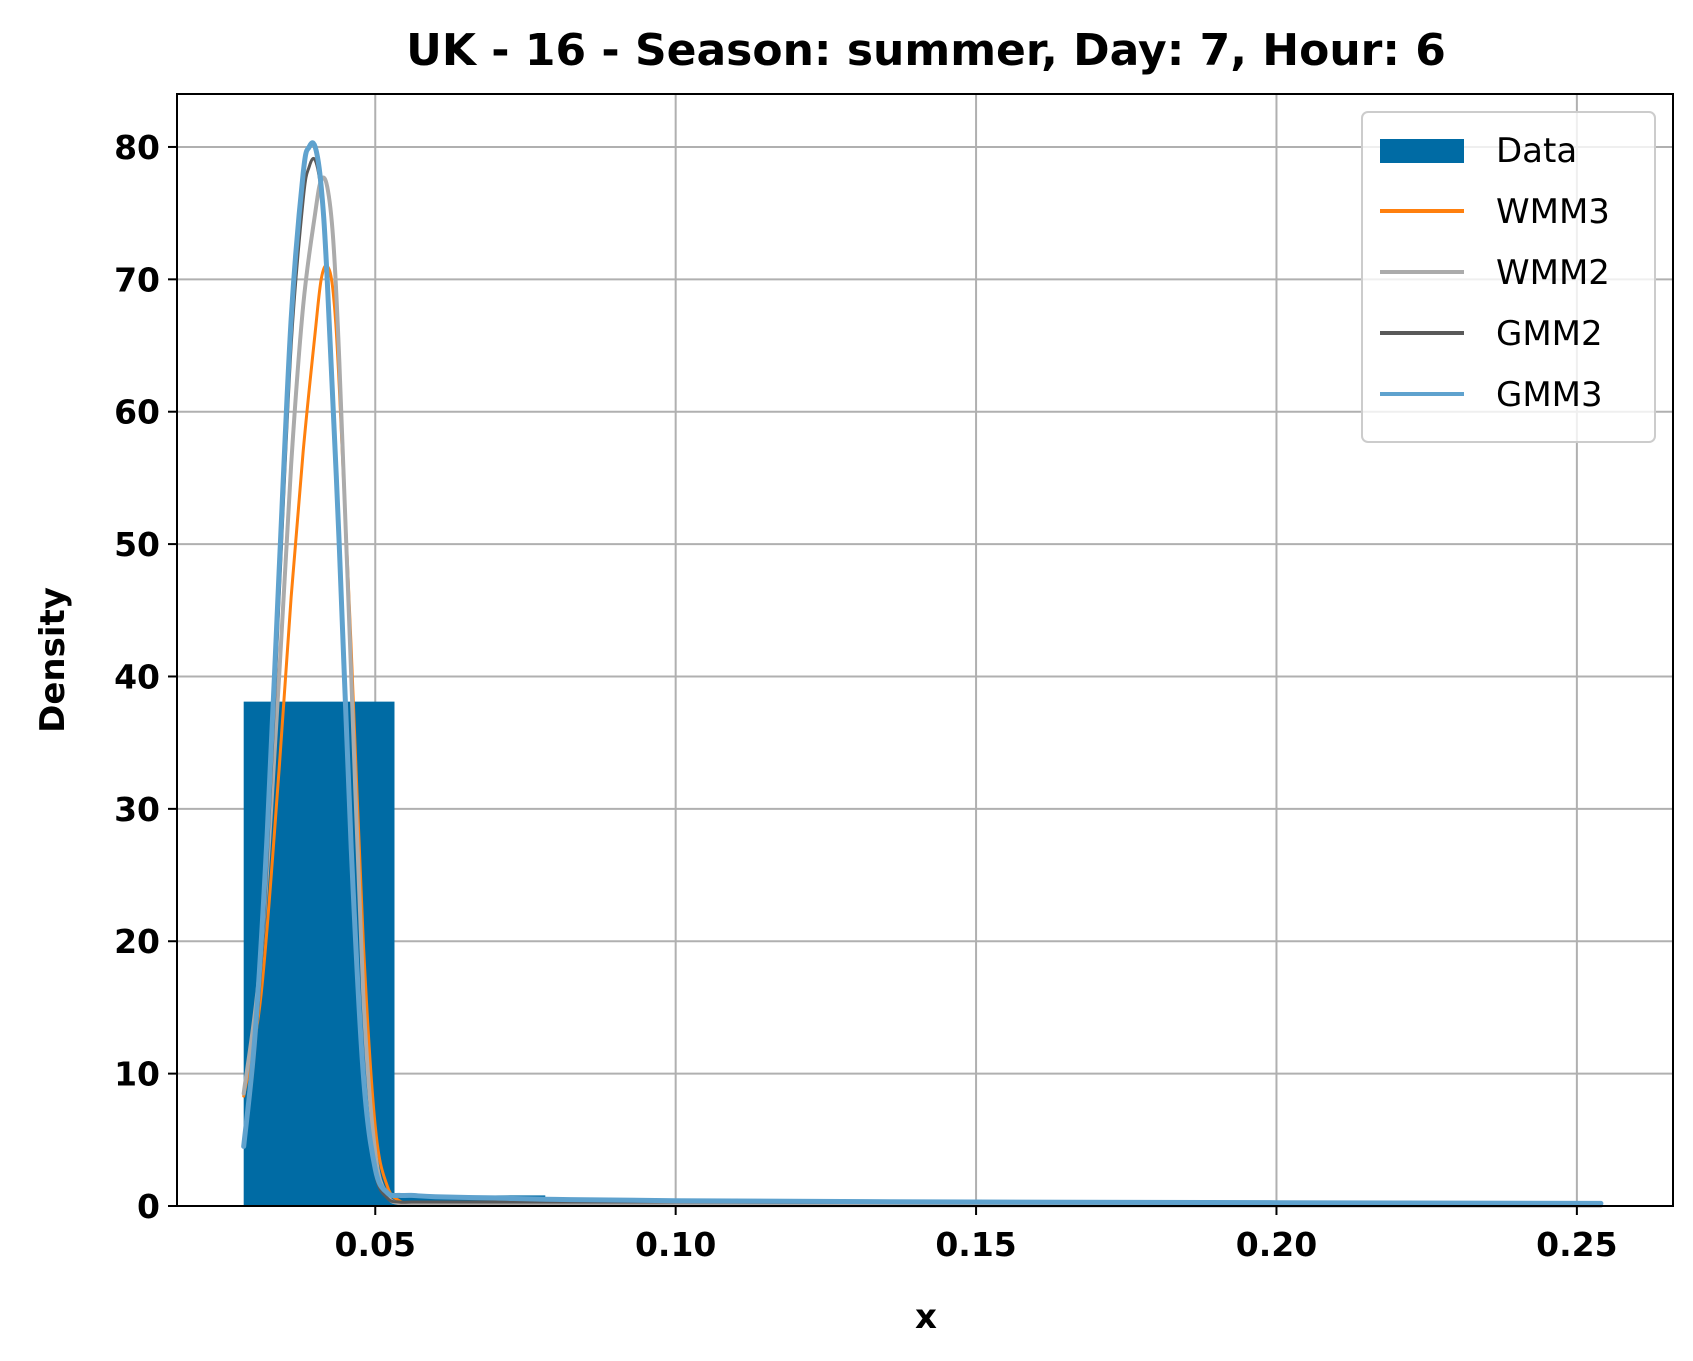 The image size is (1693, 1361). I want to click on x-tick-label: 0.10, so click(675, 1244).